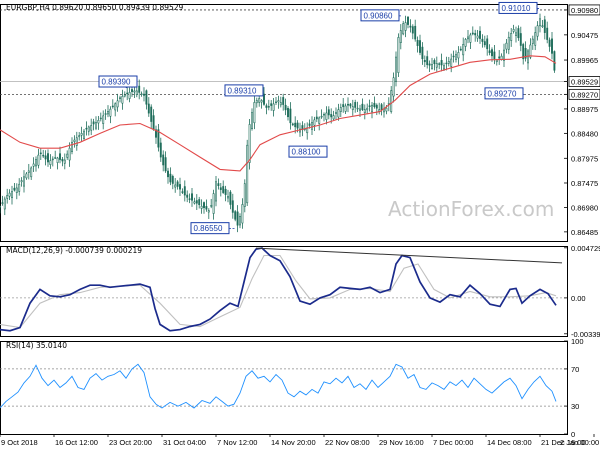 This screenshot has width=600, height=450. I want to click on time-tick-label-4: 7 Nov 12:00, so click(237, 442).